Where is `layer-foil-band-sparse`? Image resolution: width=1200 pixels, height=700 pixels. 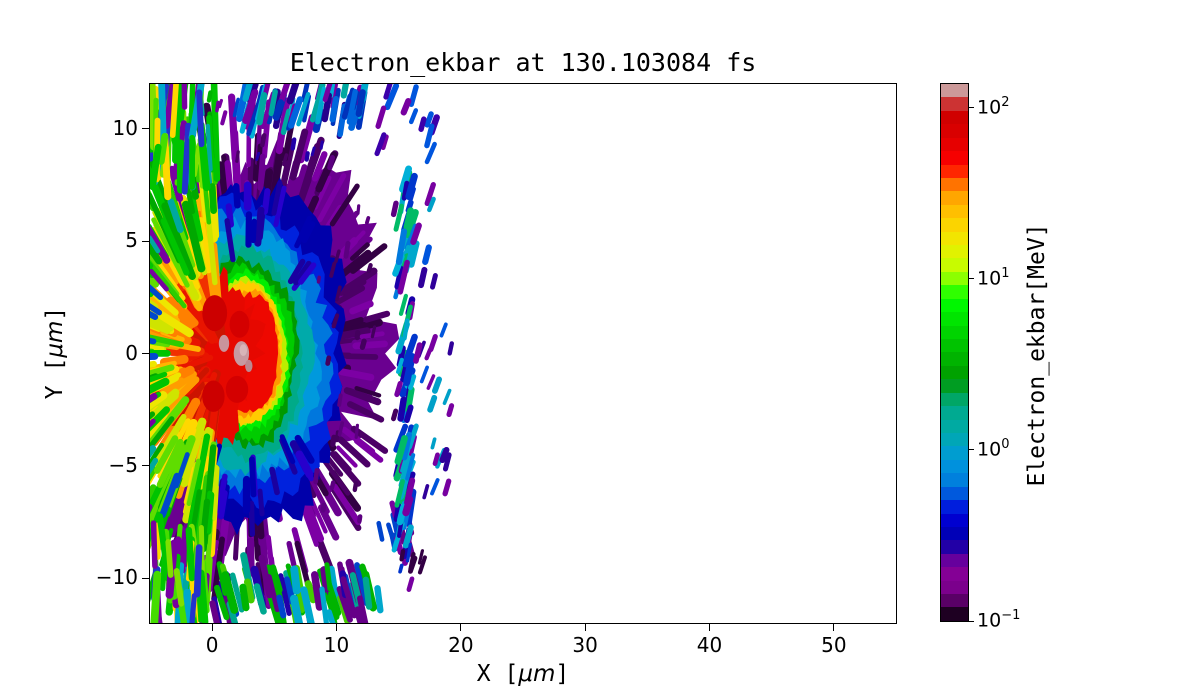
layer-foil-band-sparse is located at coordinates (432, 341).